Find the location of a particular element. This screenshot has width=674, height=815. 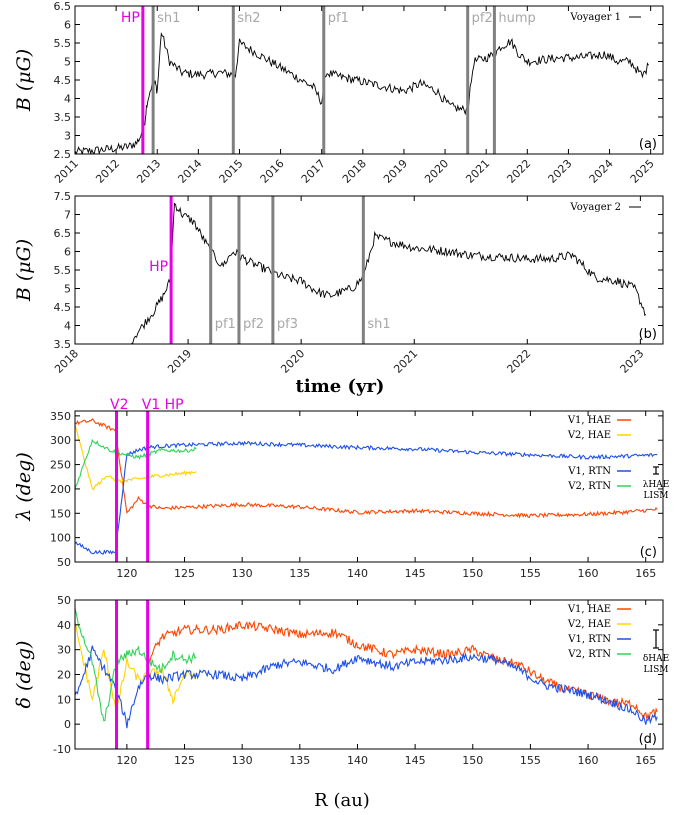

x-tick-label: 2014 is located at coordinates (189, 171).